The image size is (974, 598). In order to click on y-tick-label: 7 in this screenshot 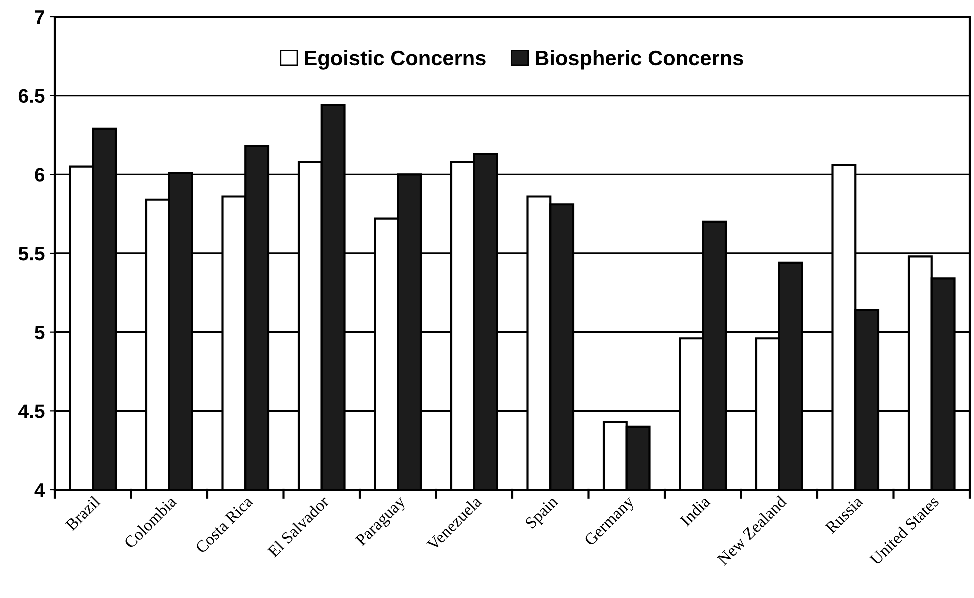, I will do `click(39, 17)`.